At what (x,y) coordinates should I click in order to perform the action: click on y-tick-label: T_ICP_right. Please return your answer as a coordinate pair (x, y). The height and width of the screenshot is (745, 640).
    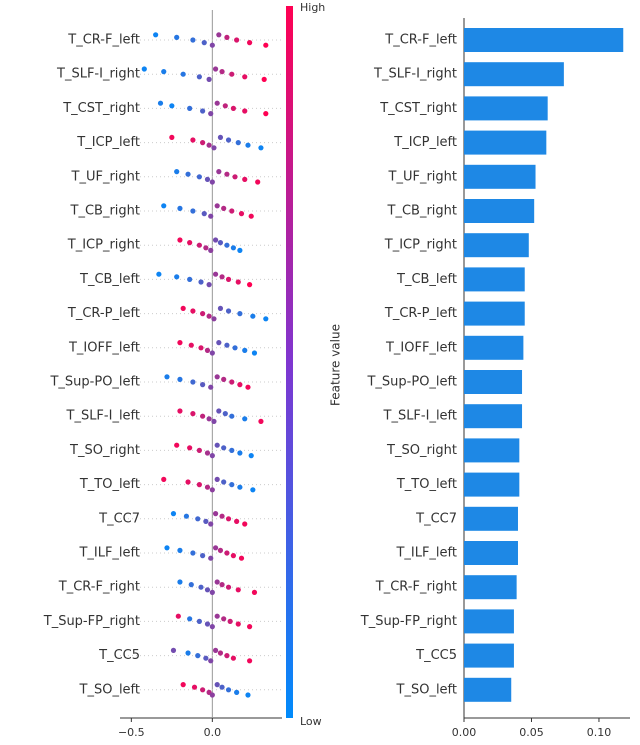
    Looking at the image, I should click on (103, 245).